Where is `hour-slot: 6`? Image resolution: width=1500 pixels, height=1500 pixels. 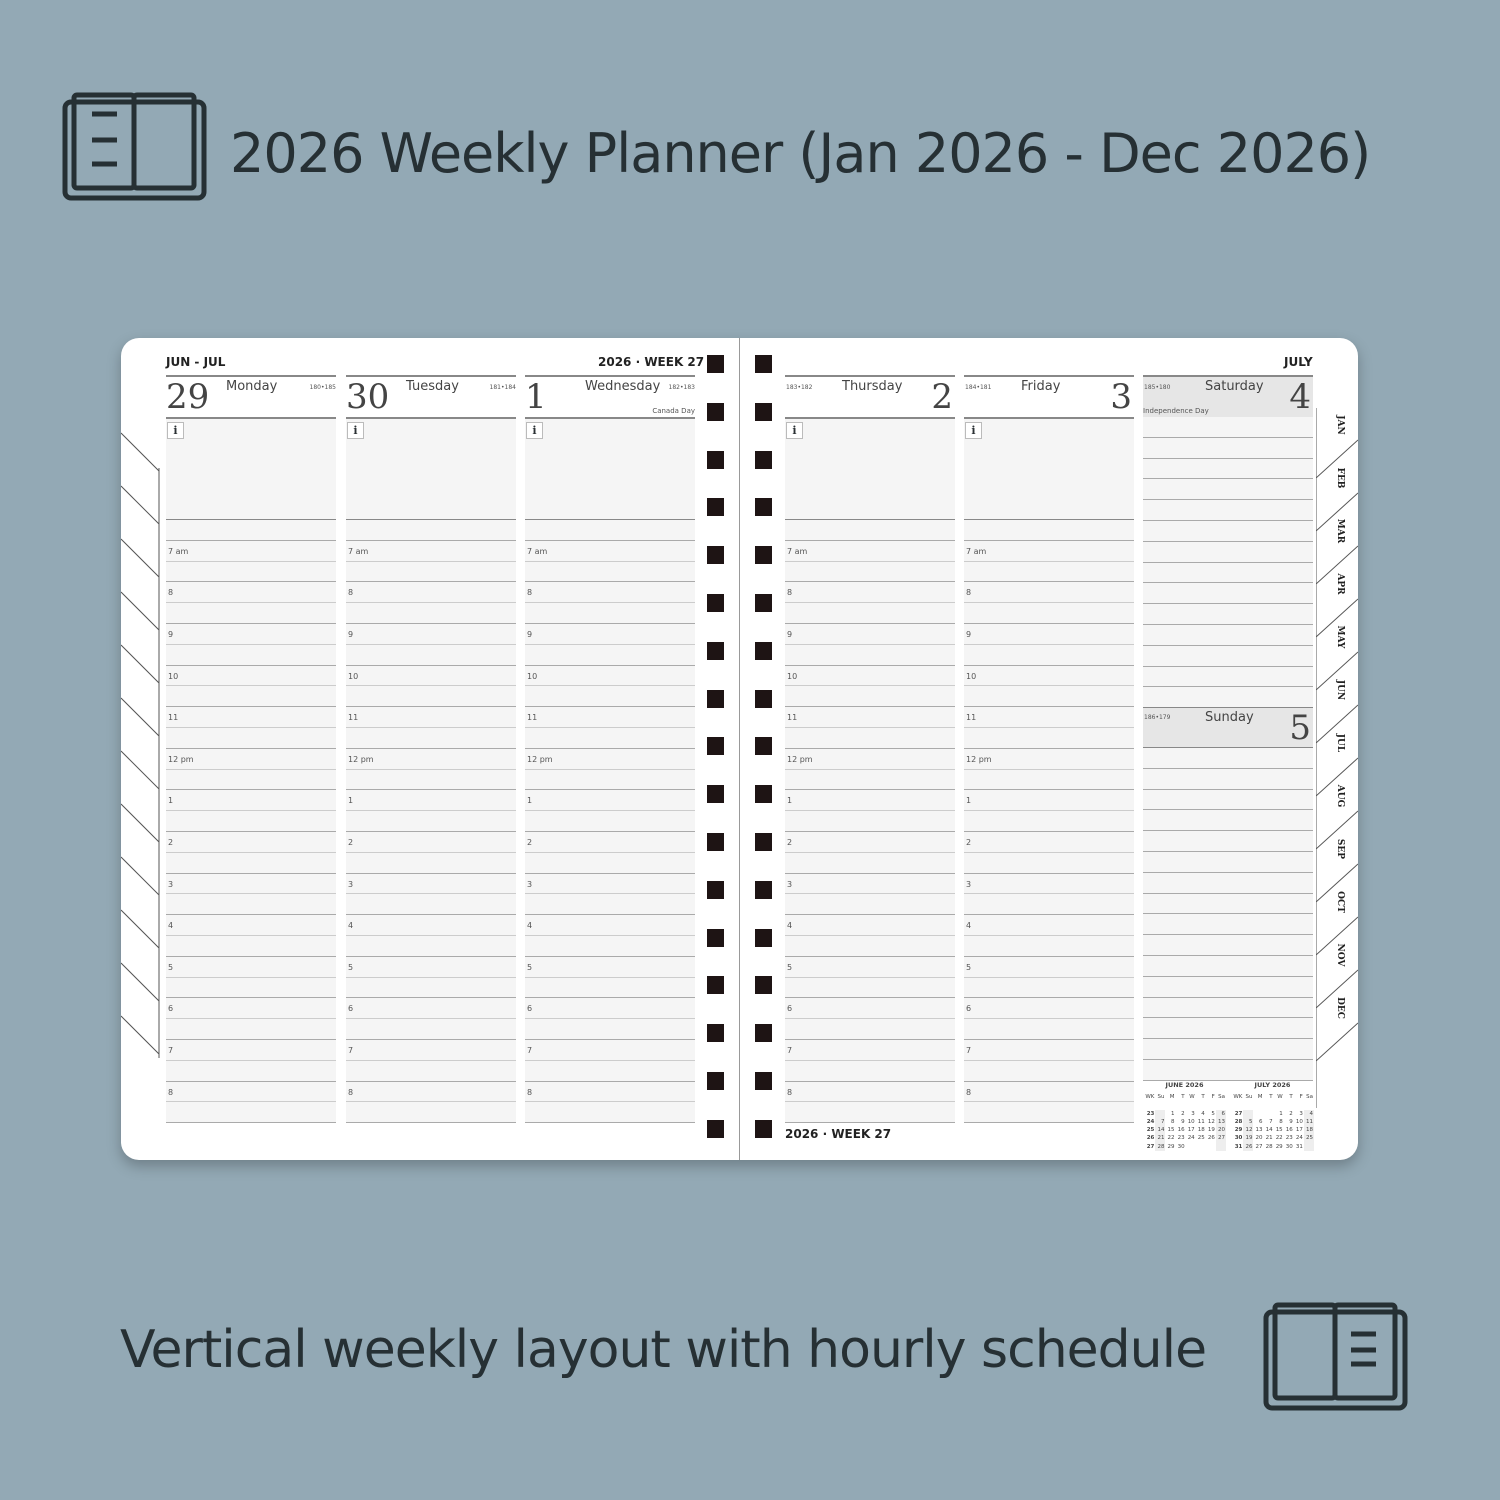
hour-slot: 6 is located at coordinates (610, 1009).